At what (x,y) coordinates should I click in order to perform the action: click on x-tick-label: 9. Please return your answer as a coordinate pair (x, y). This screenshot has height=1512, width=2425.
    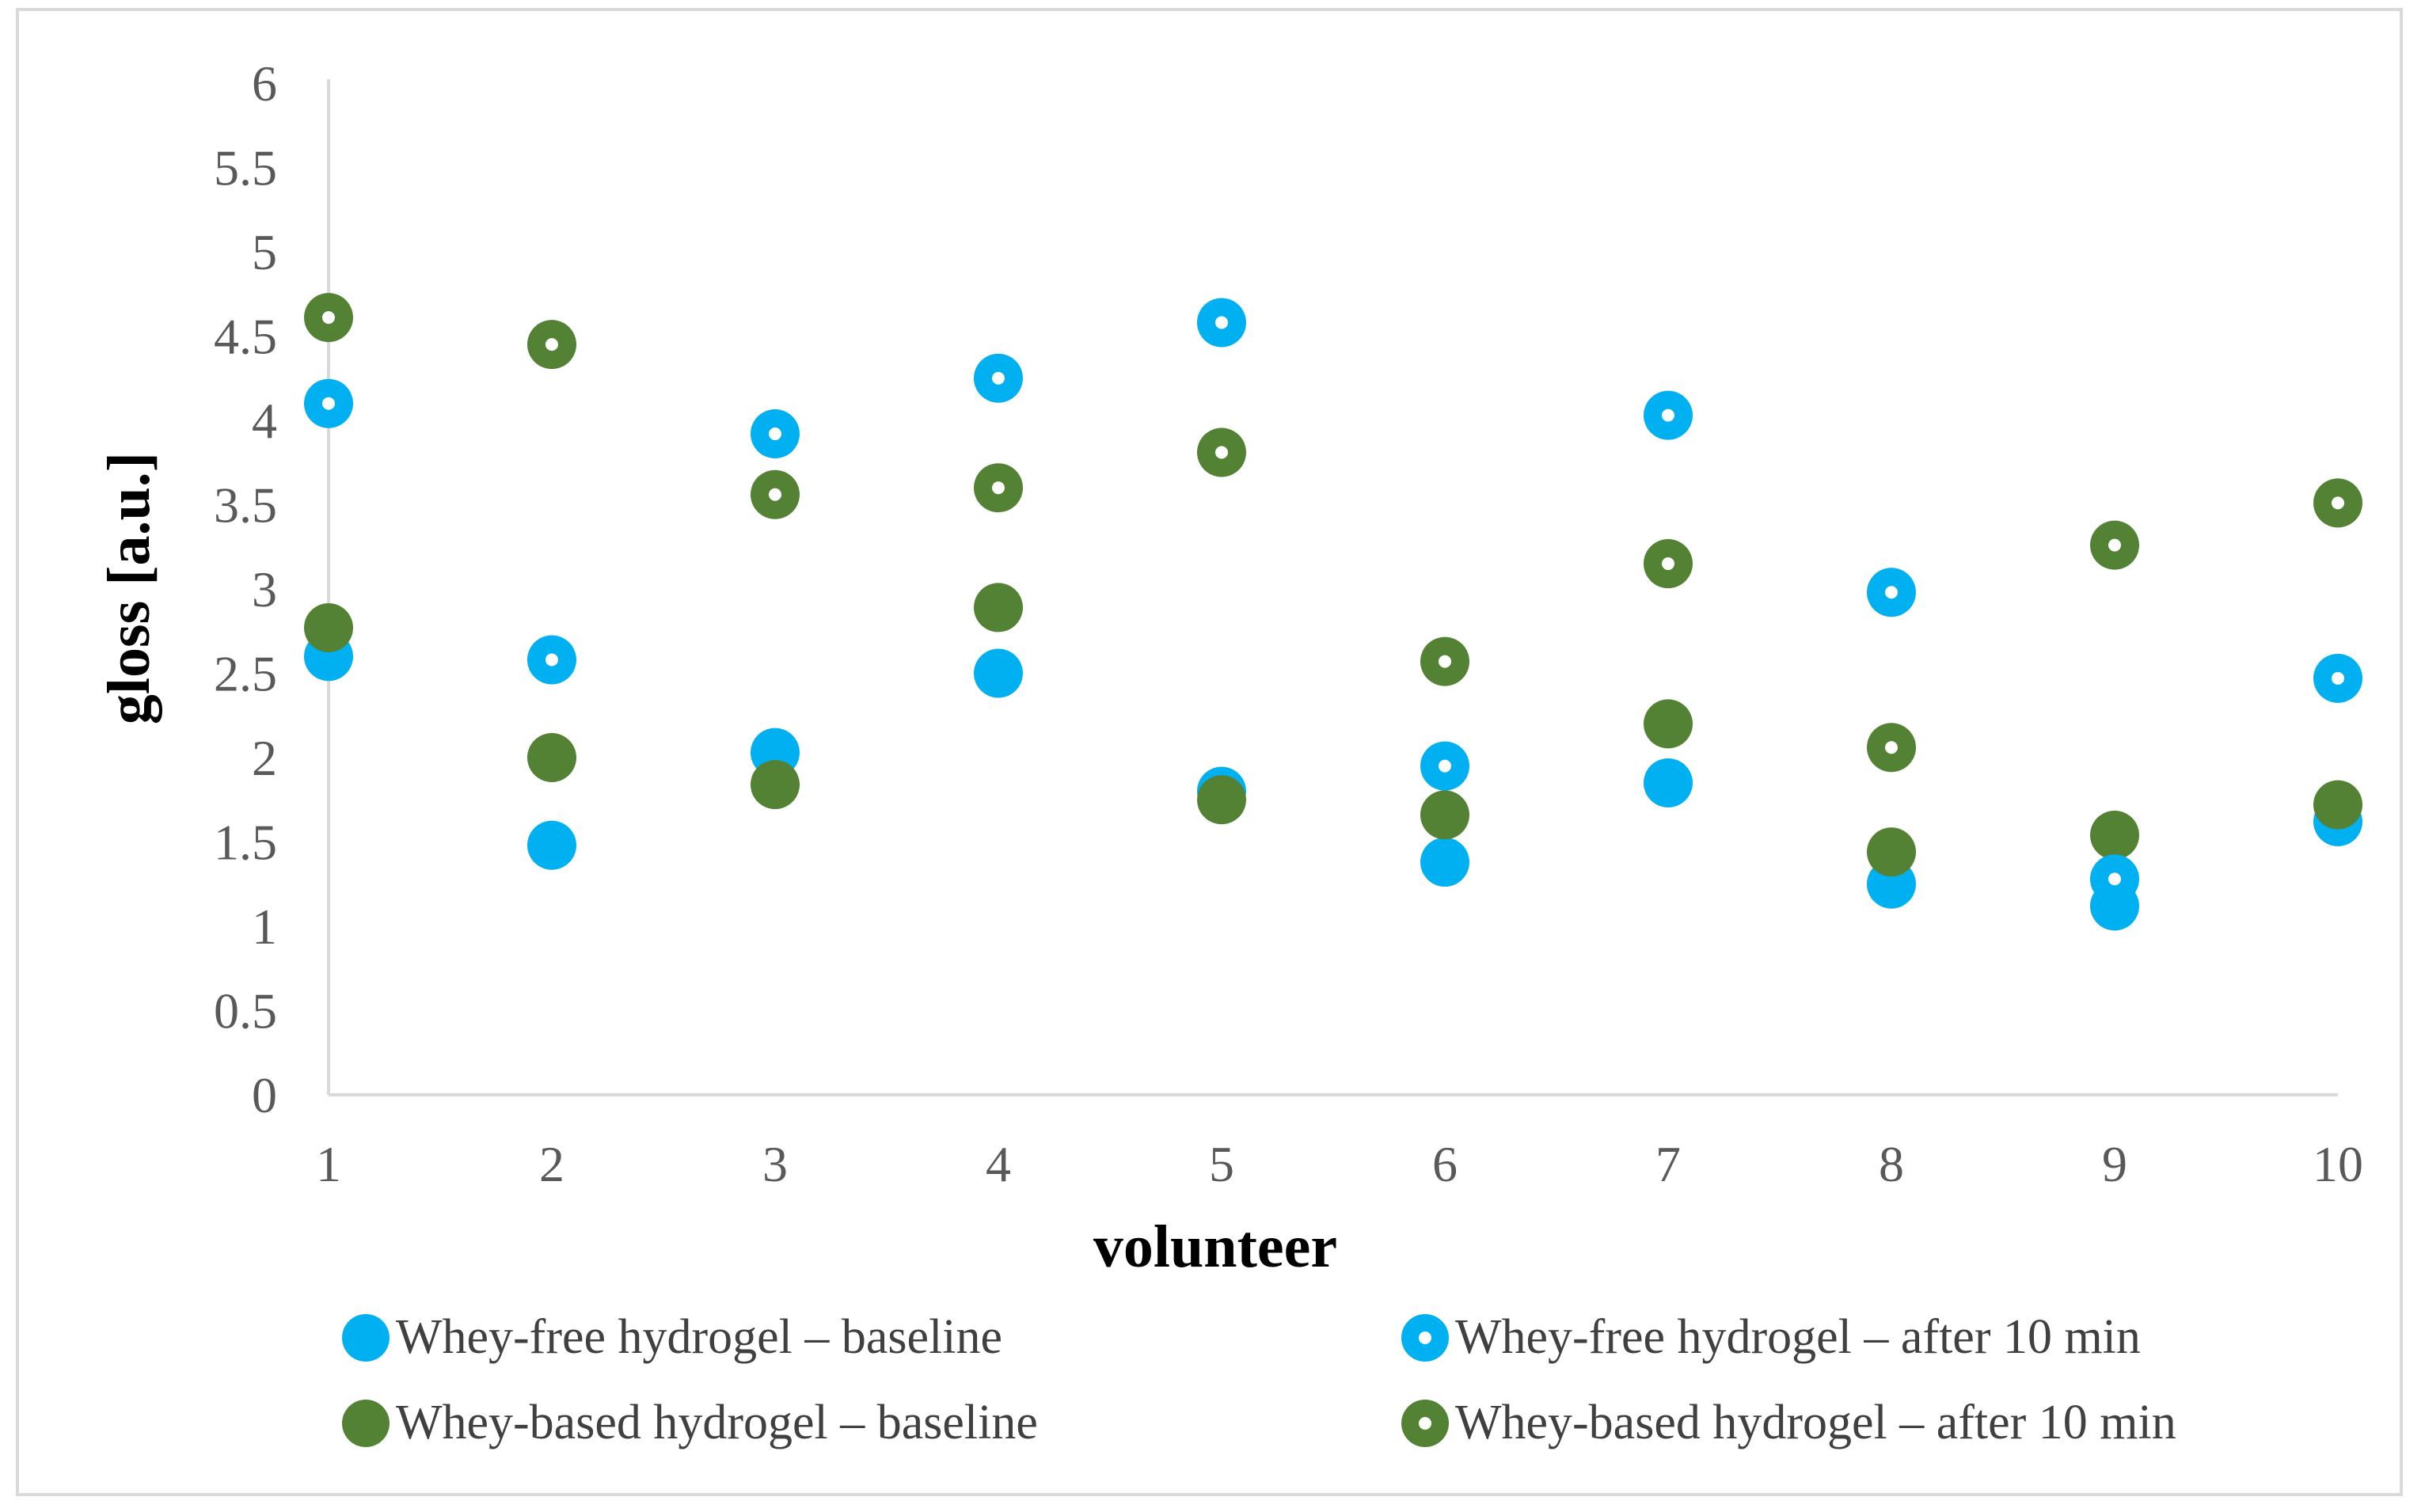
    Looking at the image, I should click on (2114, 1164).